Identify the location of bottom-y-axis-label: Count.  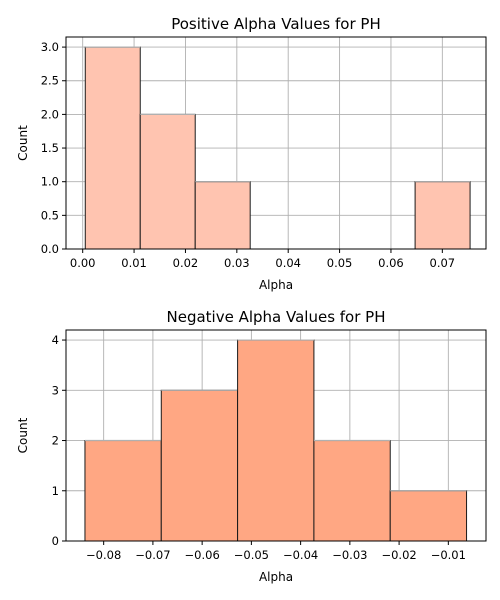
(23, 435).